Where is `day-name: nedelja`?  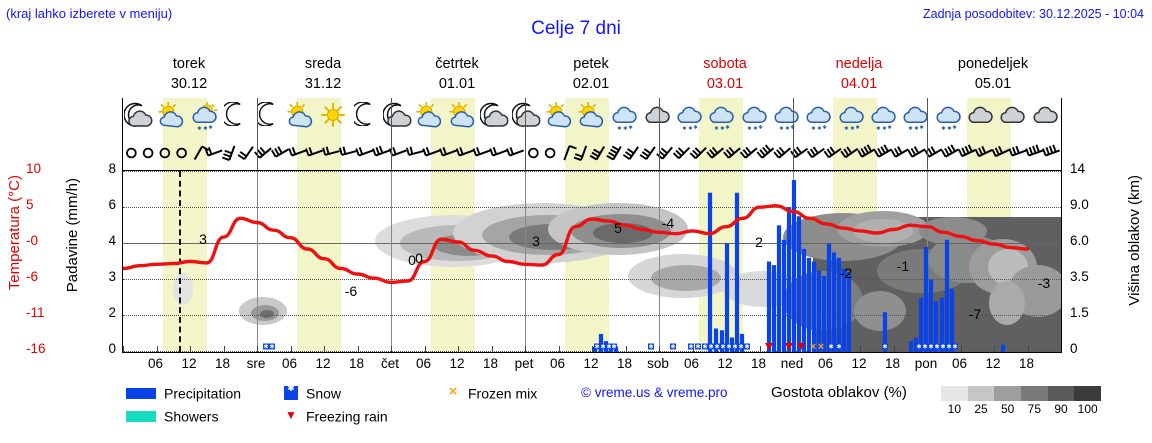
day-name: nedelja is located at coordinates (859, 64).